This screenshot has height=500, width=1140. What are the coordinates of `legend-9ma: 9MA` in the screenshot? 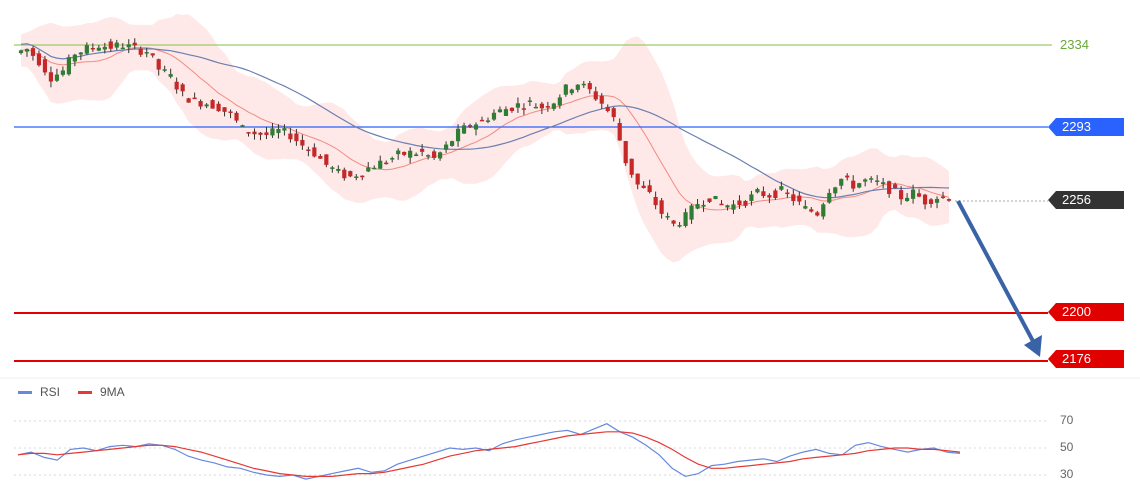 It's located at (101, 392).